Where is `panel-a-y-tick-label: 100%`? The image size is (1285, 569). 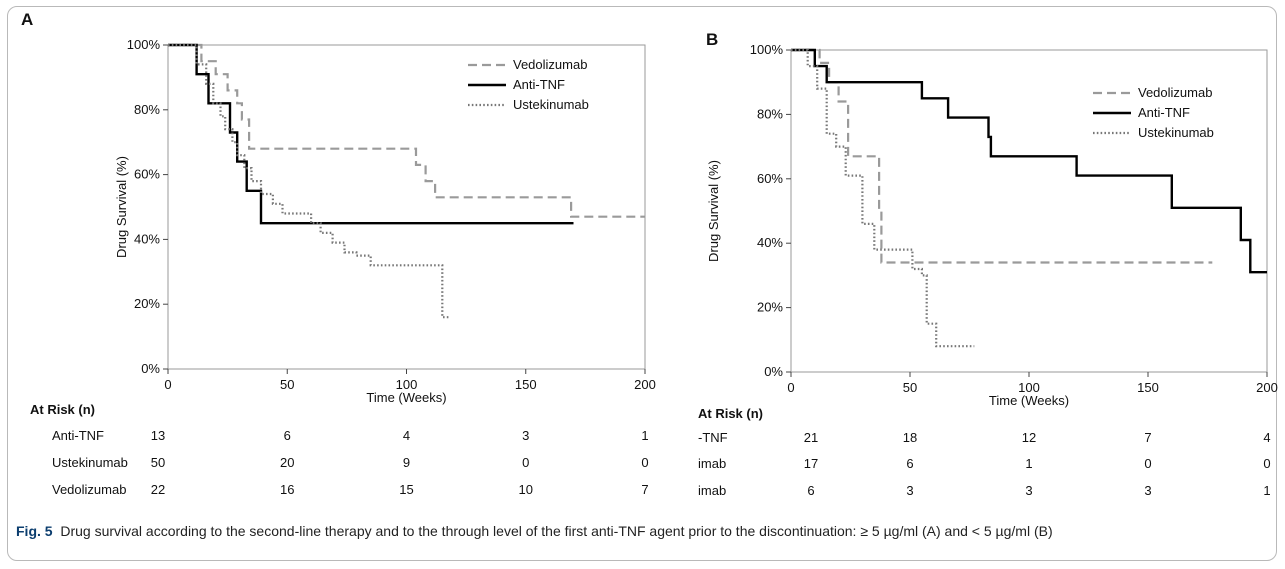
panel-a-y-tick-label: 100% is located at coordinates (144, 44).